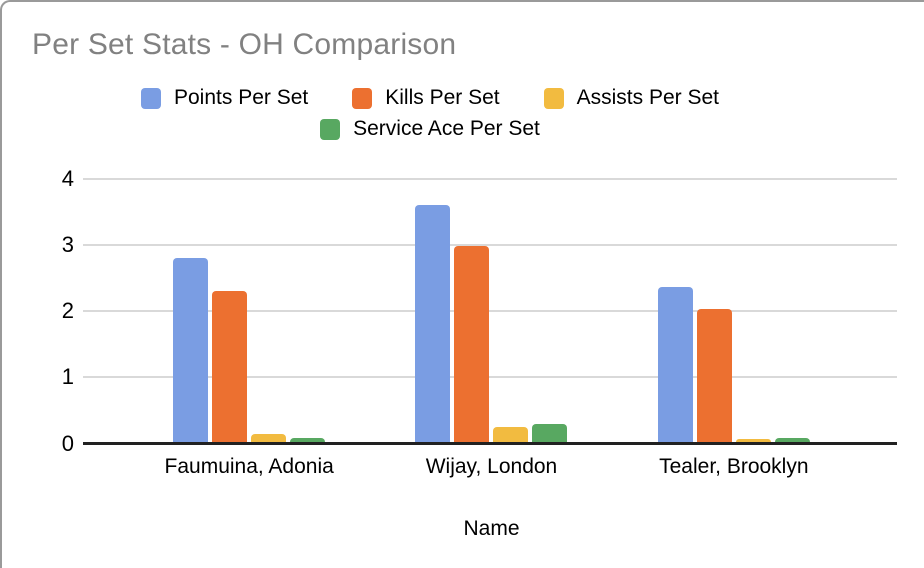  Describe the element at coordinates (67, 245) in the screenshot. I see `y-tick-label-3: 3` at that location.